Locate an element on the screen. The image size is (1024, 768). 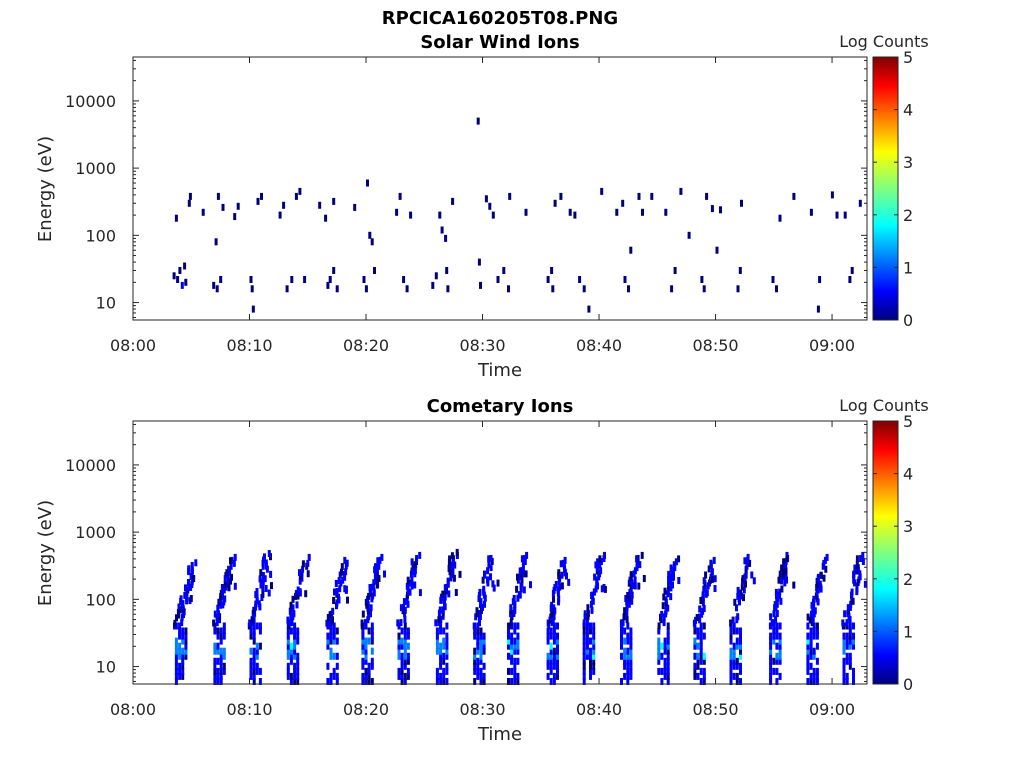
colorbar-tick-label: 2 is located at coordinates (908, 215).